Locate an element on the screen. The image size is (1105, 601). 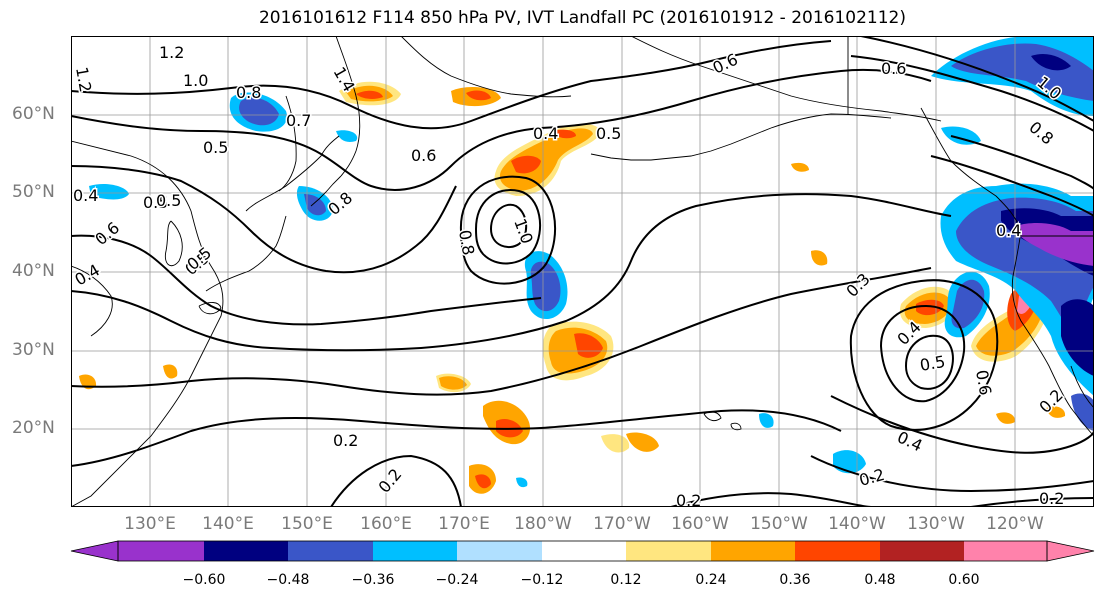
lon-label: 130°W is located at coordinates (936, 524).